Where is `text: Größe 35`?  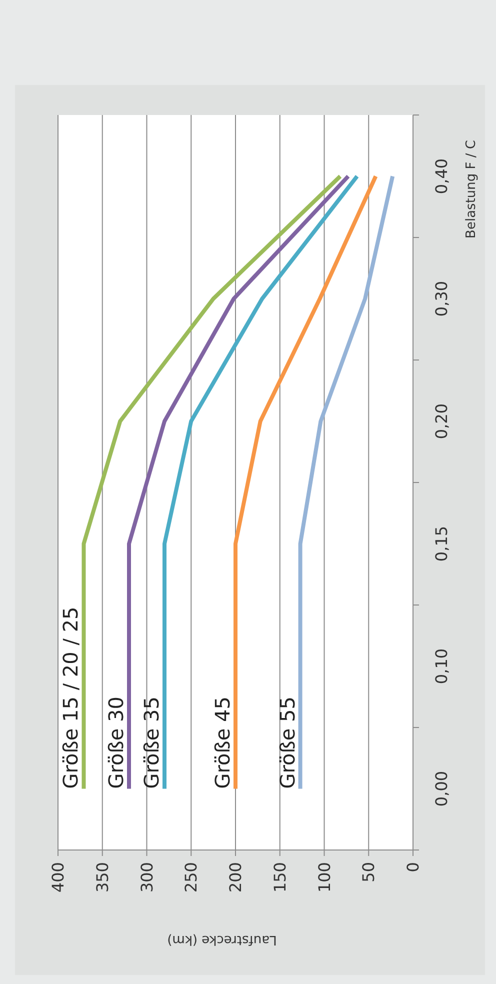 text: Größe 35 is located at coordinates (152, 742).